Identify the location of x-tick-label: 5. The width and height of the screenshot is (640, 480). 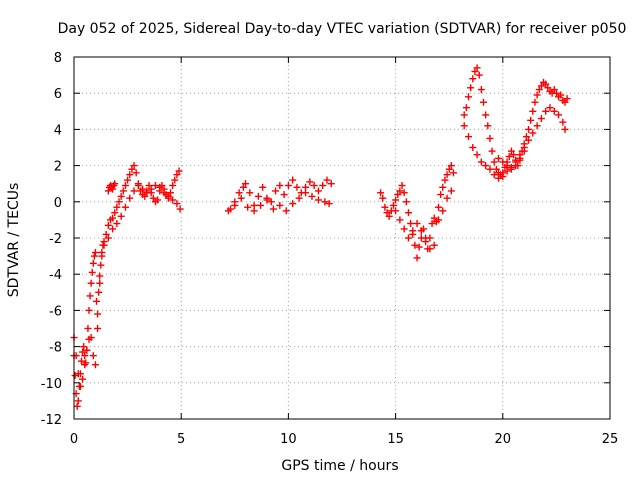
(181, 439).